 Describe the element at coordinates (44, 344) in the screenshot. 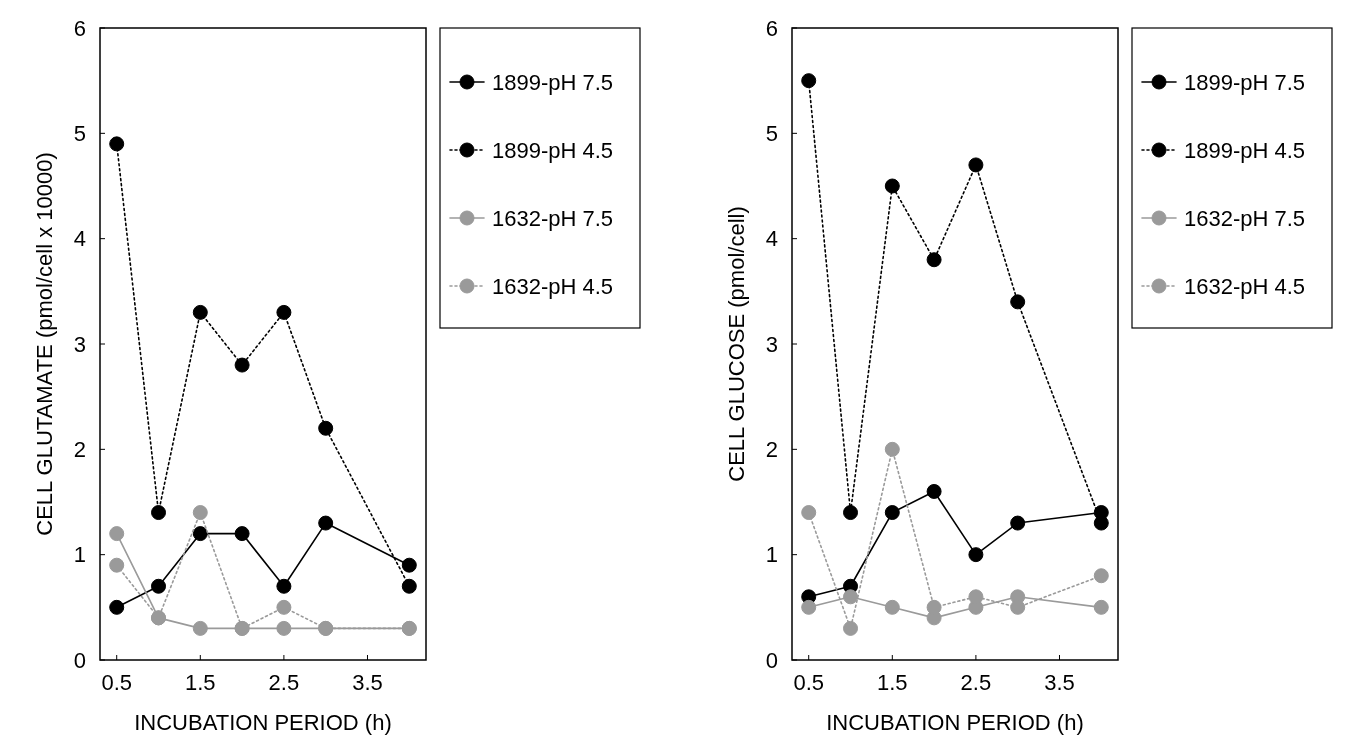

I see `y-axis-title: CELL GLUTAMATE (pmol/cell x 10000)` at that location.